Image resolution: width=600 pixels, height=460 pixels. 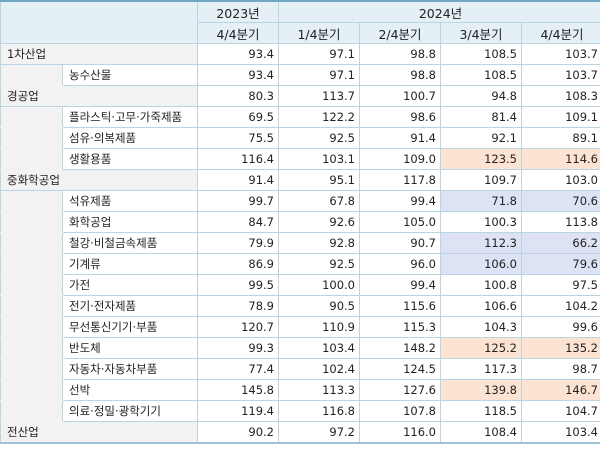 I want to click on value-cell: 100.7, so click(x=400, y=96).